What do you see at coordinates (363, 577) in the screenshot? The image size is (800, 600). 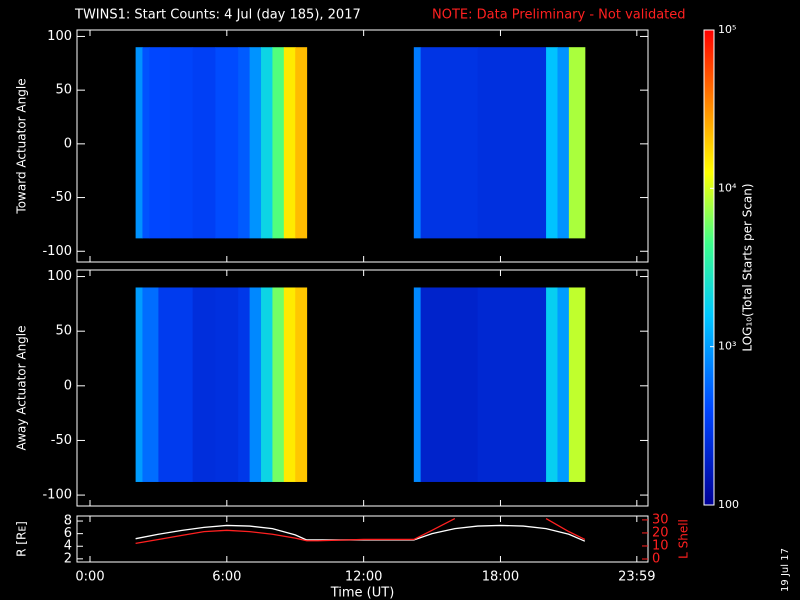 I see `x-tick-label: 12:00` at bounding box center [363, 577].